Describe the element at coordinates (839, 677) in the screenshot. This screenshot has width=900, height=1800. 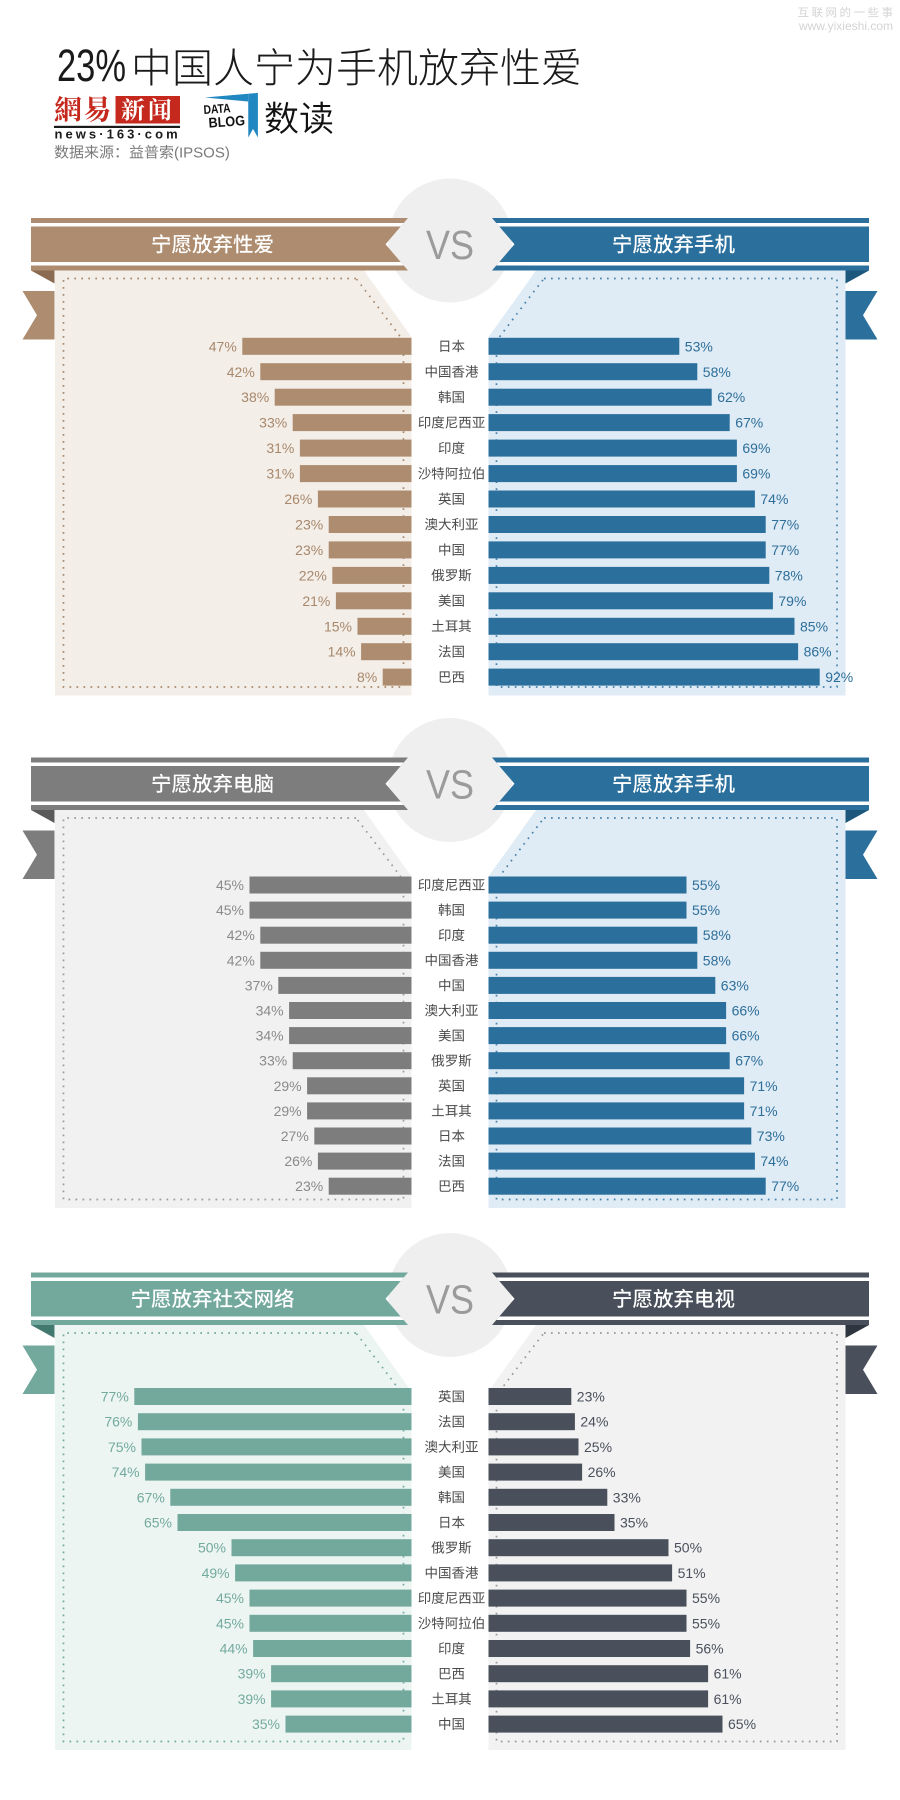
I see `svg-text: 92%` at that location.